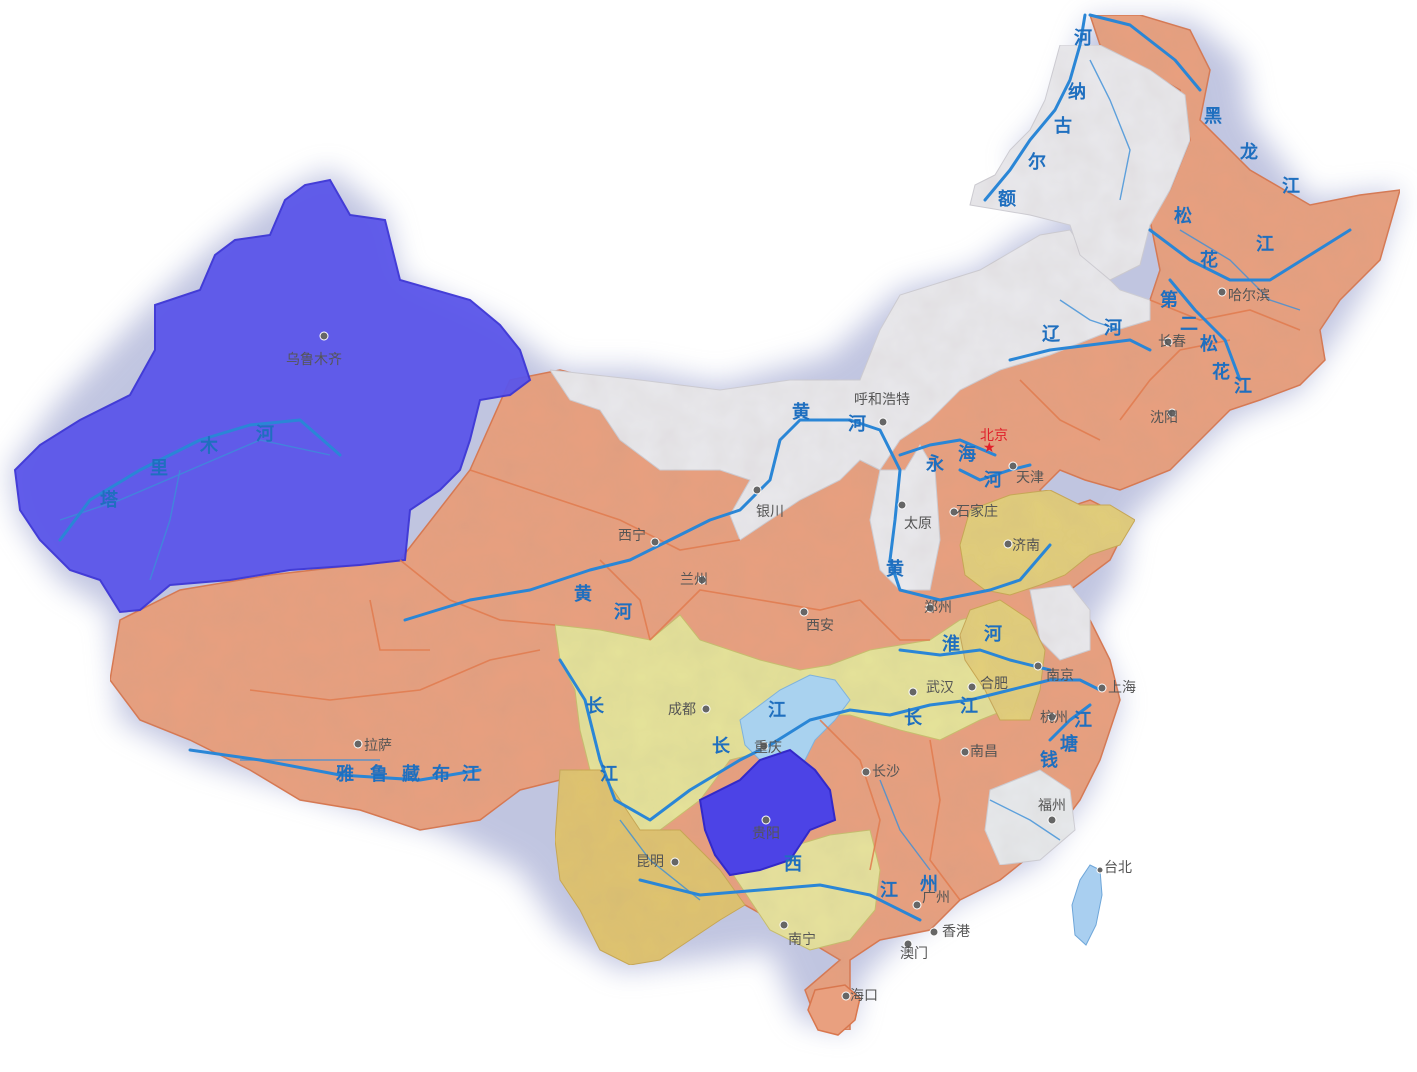  I want to click on river-label: 二, so click(1189, 324).